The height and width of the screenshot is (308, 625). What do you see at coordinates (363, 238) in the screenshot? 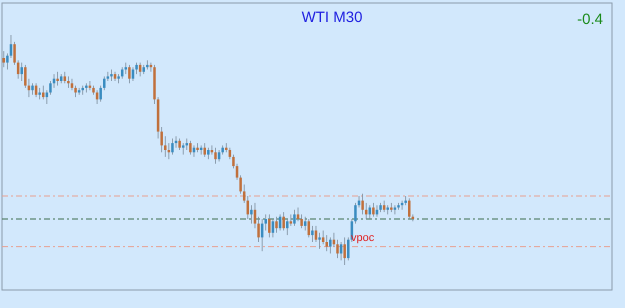
I see `annotation: vpoc` at bounding box center [363, 238].